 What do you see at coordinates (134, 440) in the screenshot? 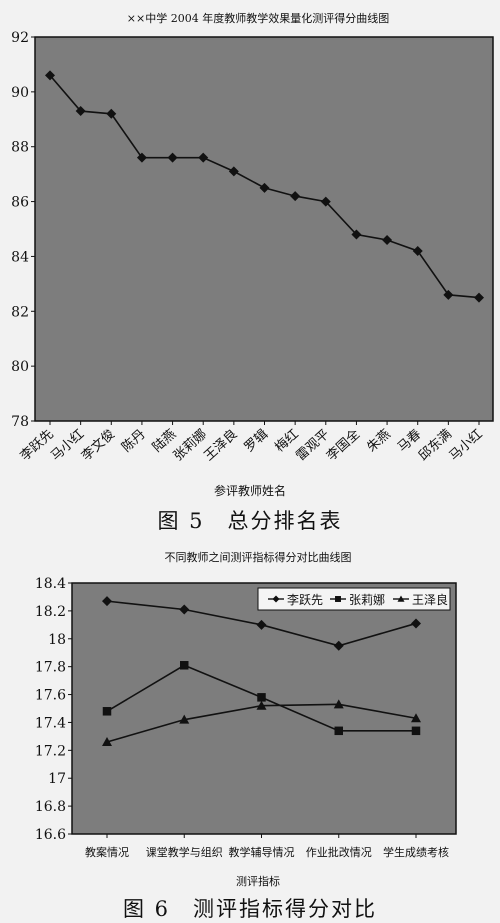
I see `x-tick-label: 陈丹` at bounding box center [134, 440].